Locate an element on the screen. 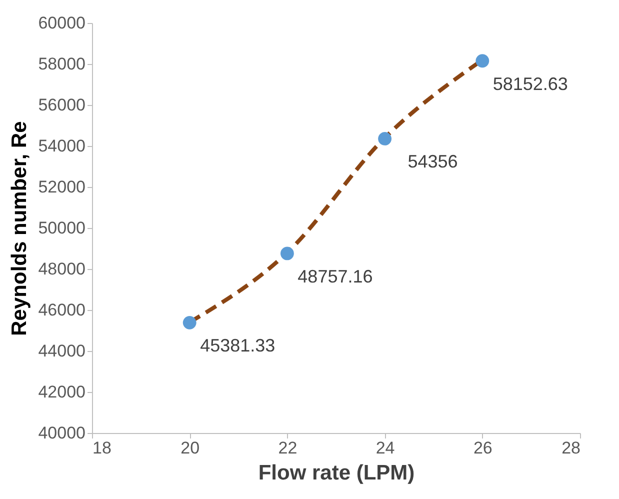  x-axis-title: Flow rate (LPM) is located at coordinates (336, 473).